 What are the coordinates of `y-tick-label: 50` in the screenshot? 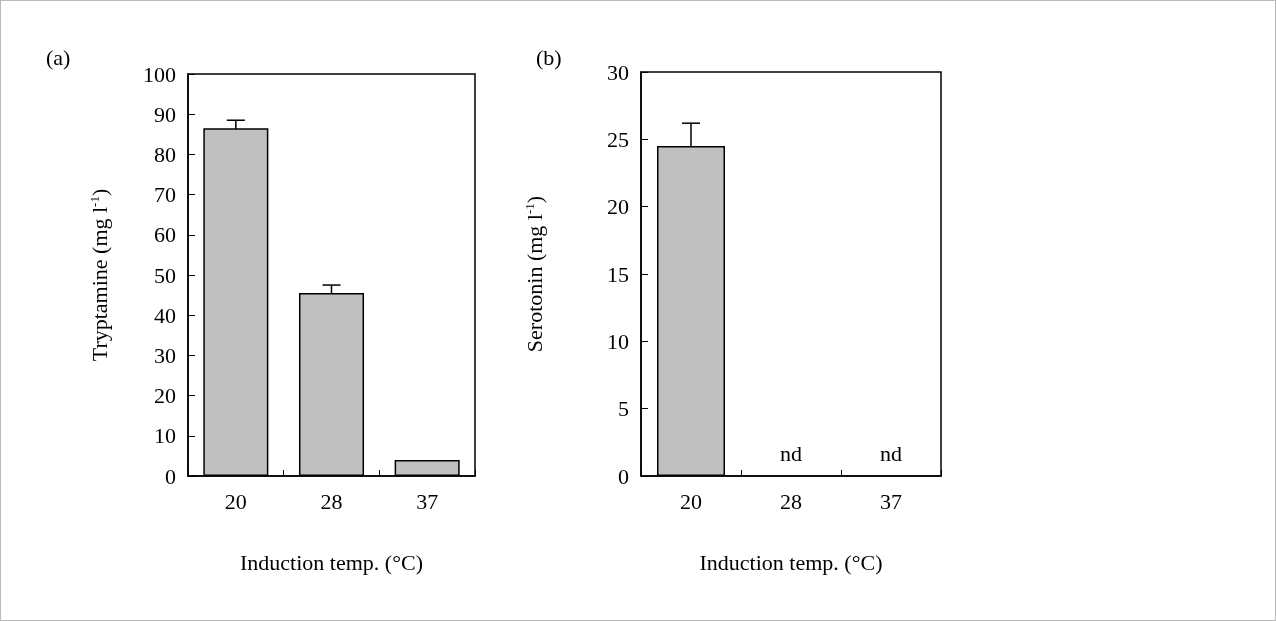 It's located at (165, 275).